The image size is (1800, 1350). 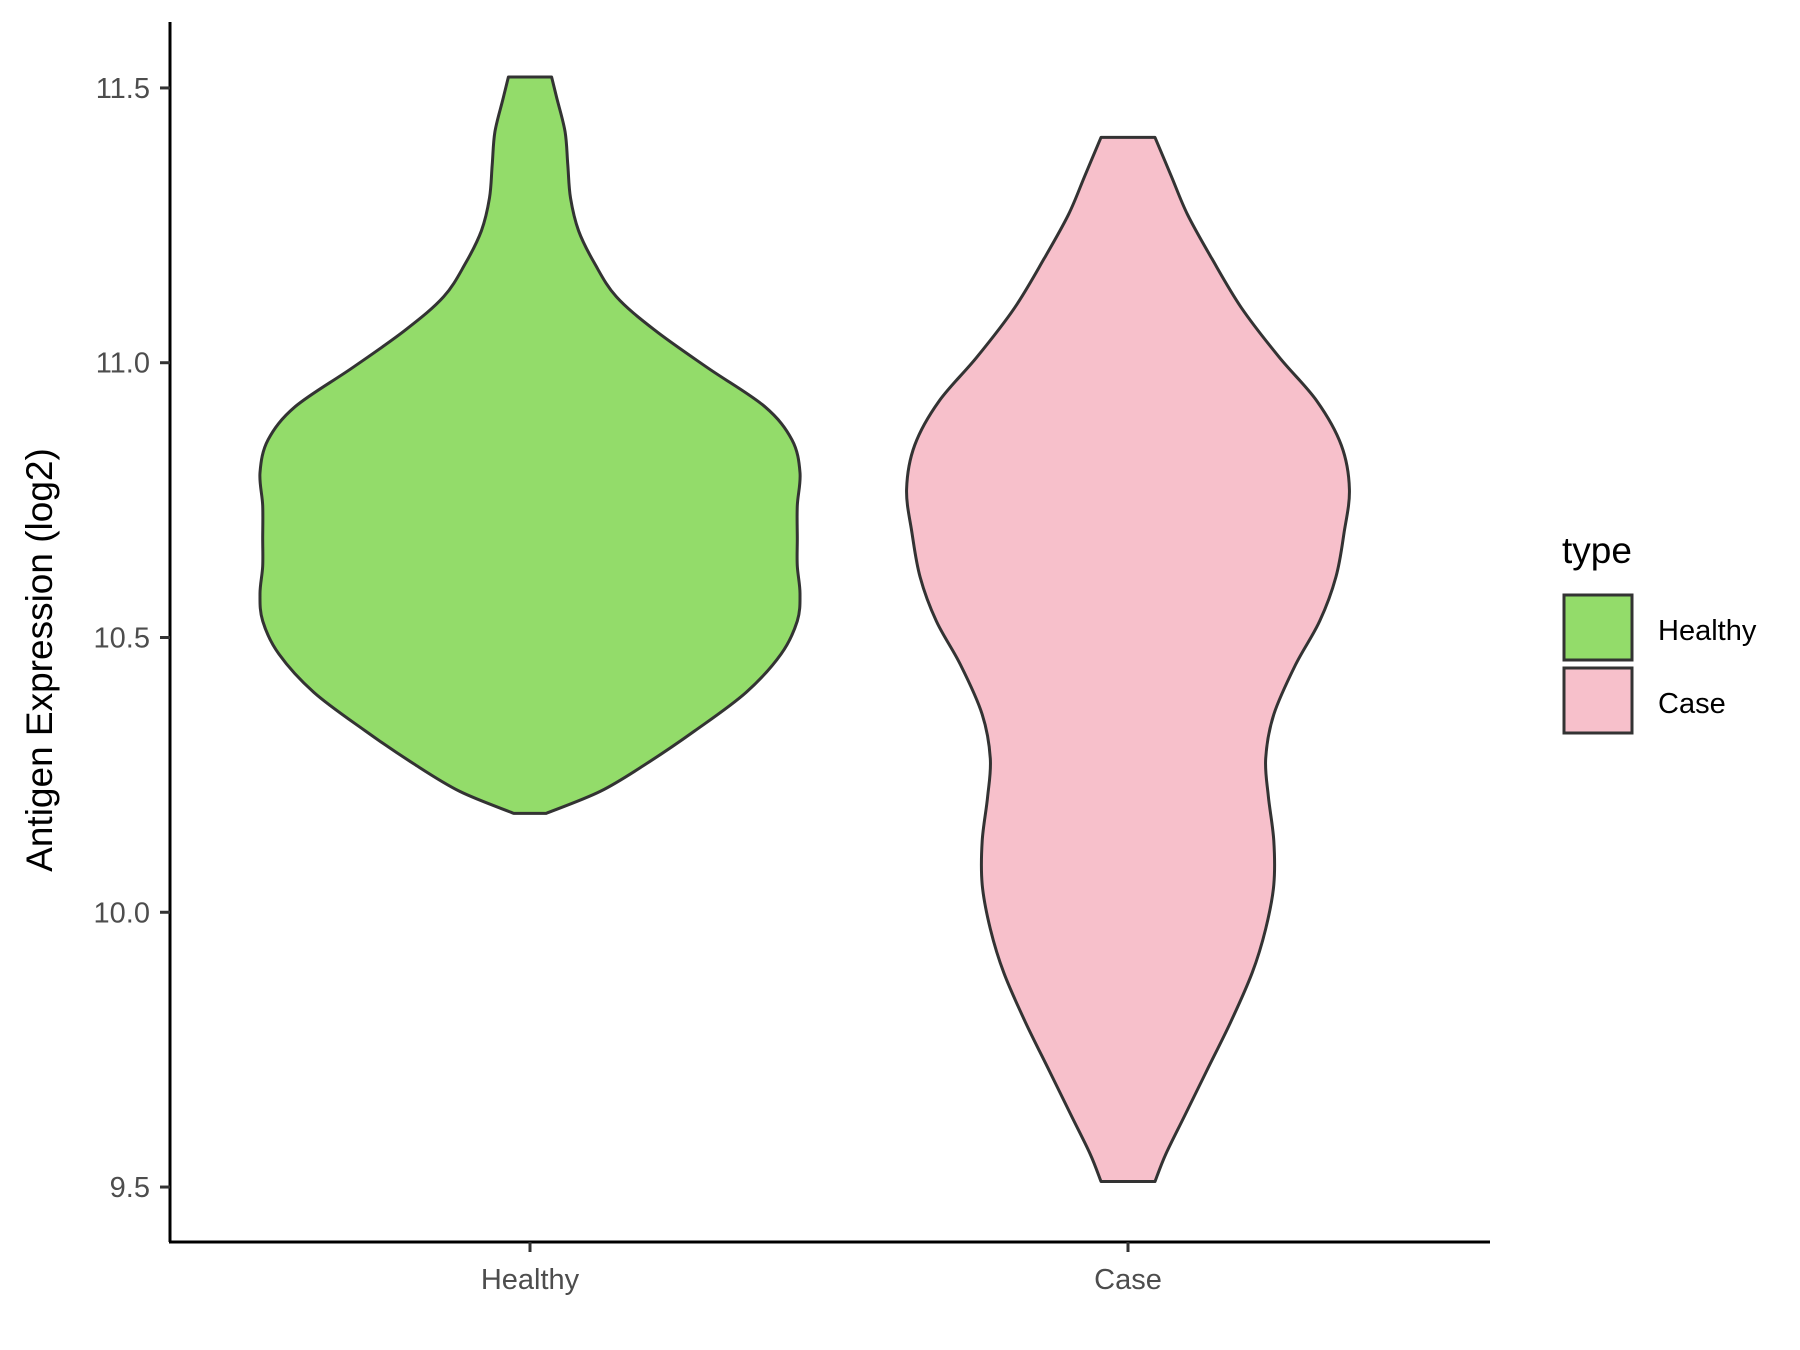 I want to click on y-tick-label: 11.0, so click(x=123, y=364).